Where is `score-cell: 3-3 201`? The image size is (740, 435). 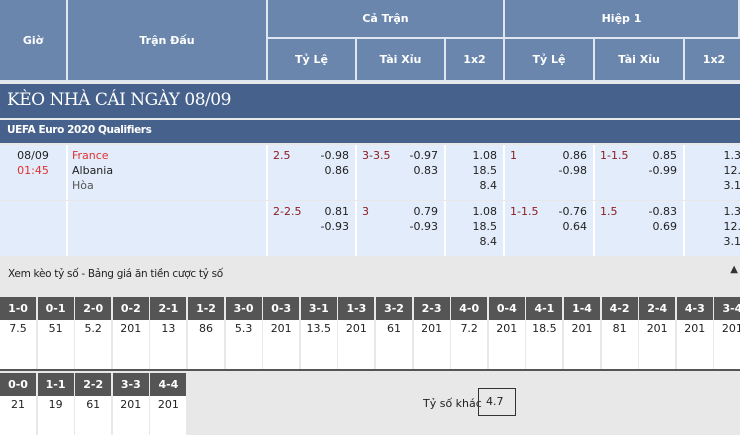 score-cell: 3-3 201 is located at coordinates (130, 404).